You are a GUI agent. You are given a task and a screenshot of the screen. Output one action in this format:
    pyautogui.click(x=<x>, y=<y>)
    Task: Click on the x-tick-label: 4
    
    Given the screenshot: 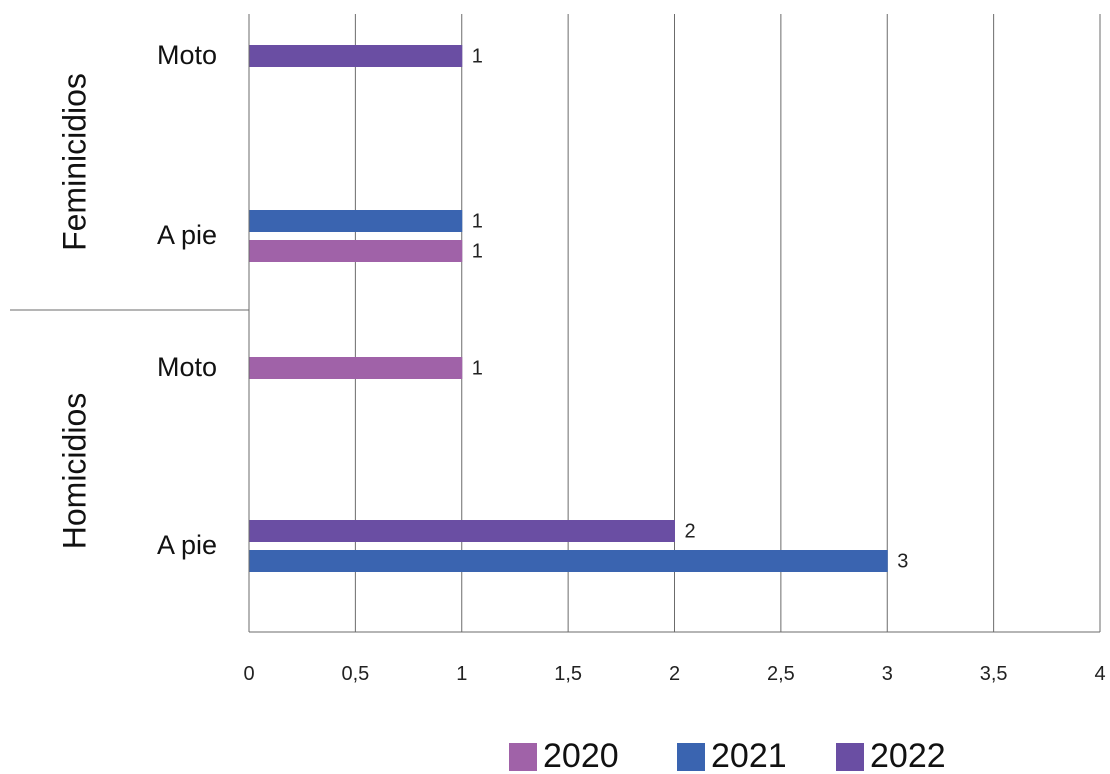 What is the action you would take?
    pyautogui.click(x=1099, y=674)
    